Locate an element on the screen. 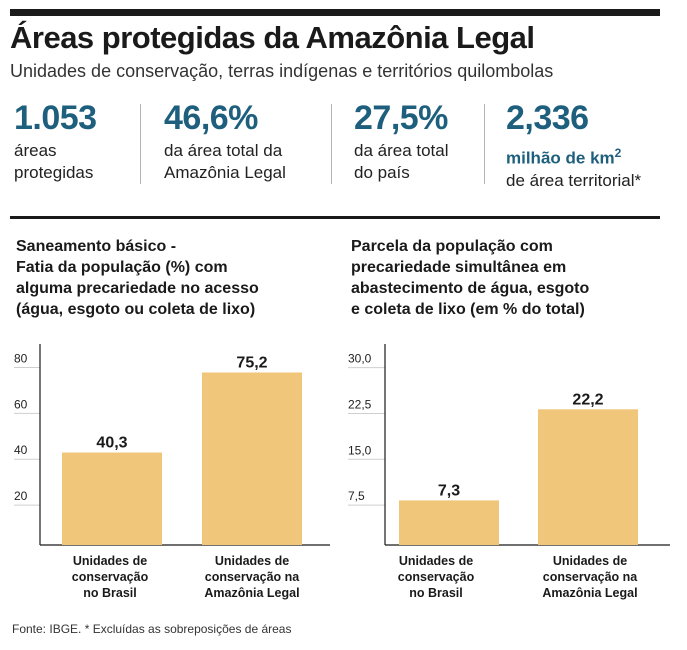 Image resolution: width=687 pixels, height=650 pixels. page-title: Áreas protegidas da Amazônia Legal is located at coordinates (272, 37).